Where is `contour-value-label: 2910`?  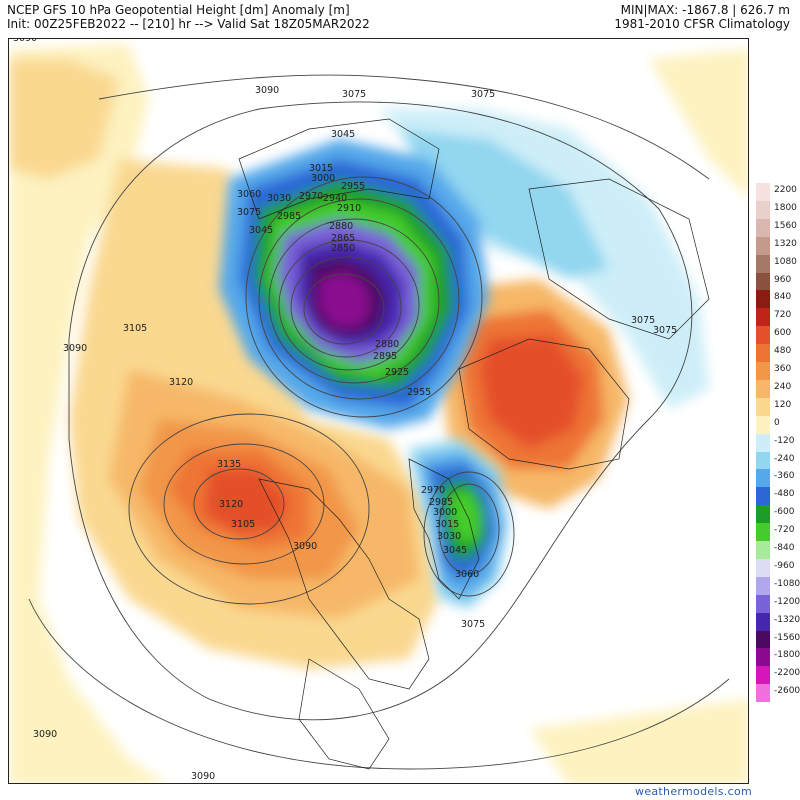
contour-value-label: 2910 is located at coordinates (349, 208).